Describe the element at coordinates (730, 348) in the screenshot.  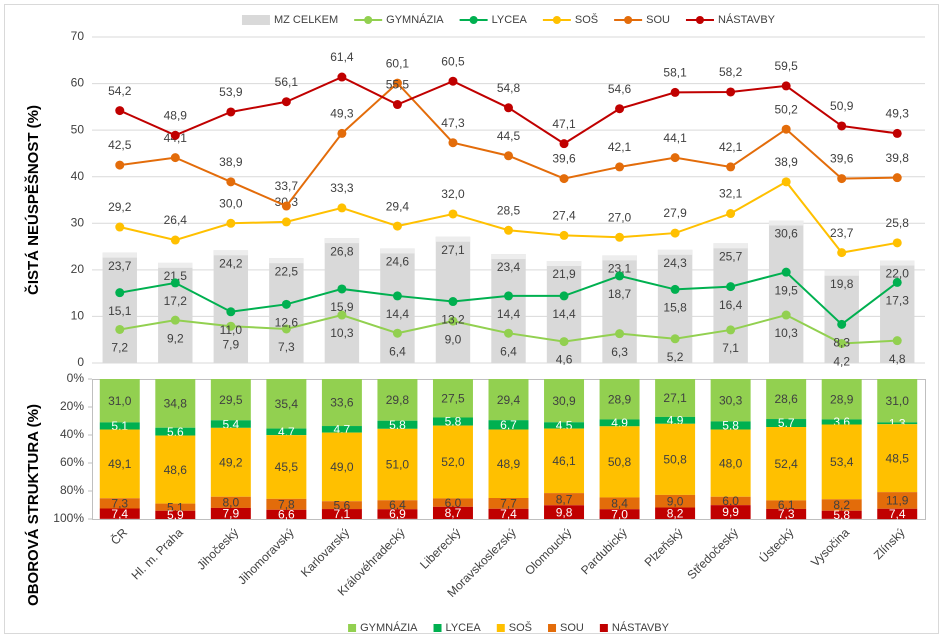
I see `data-label: 7,1` at that location.